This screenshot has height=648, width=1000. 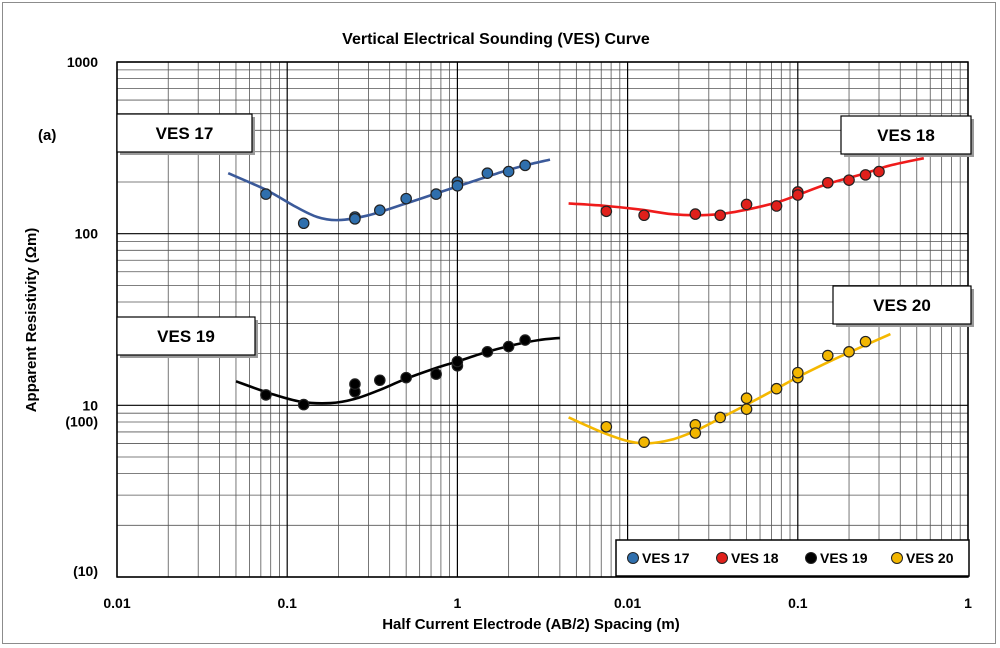 What do you see at coordinates (389, 190) in the screenshot?
I see `ves-17-fit-line` at bounding box center [389, 190].